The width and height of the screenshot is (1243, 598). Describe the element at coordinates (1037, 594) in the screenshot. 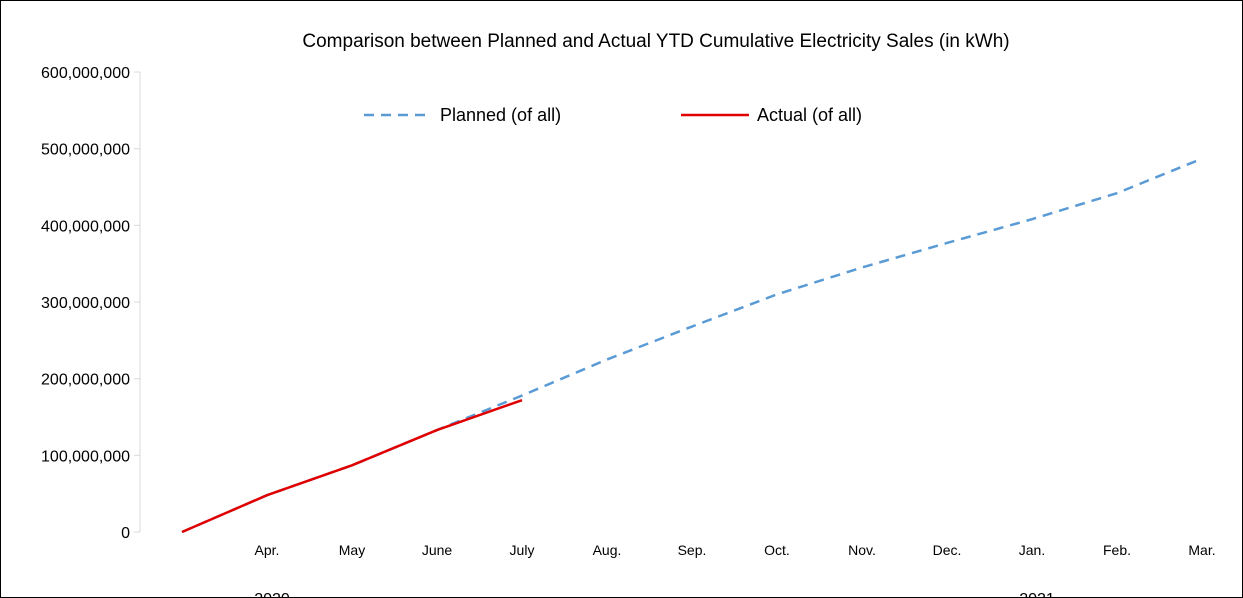

I see `year-label: 2021` at that location.